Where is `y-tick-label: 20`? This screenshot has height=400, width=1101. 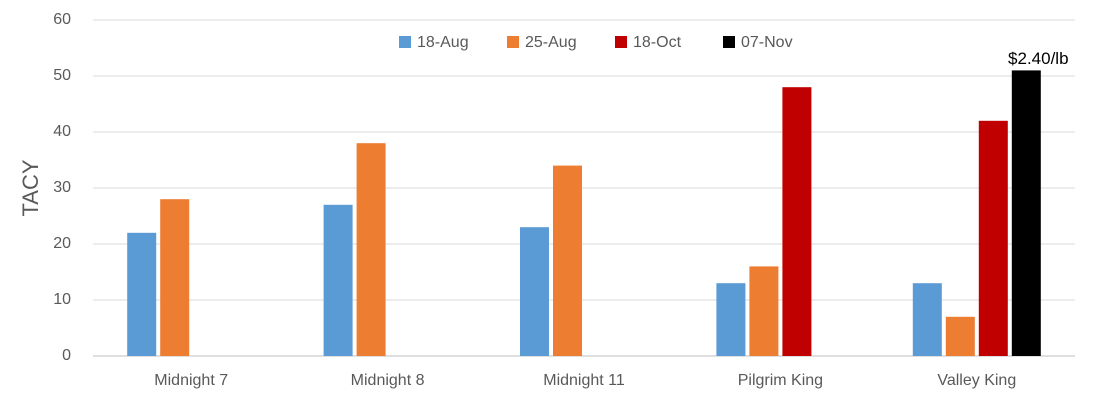
y-tick-label: 20 is located at coordinates (62, 243).